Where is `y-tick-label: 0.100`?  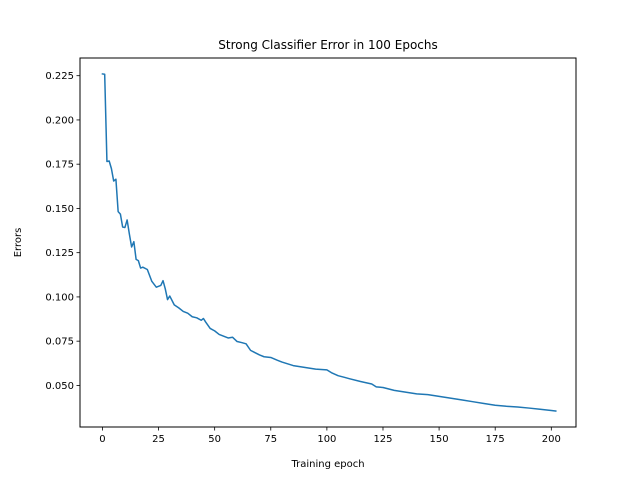 y-tick-label: 0.100 is located at coordinates (59, 297).